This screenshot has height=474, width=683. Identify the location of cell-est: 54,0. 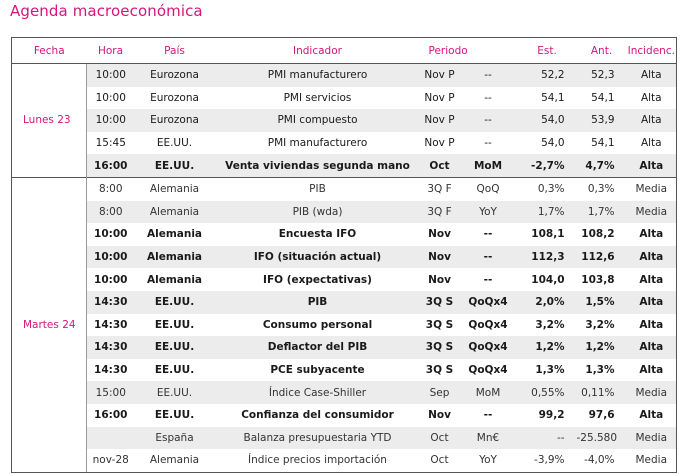
(553, 143).